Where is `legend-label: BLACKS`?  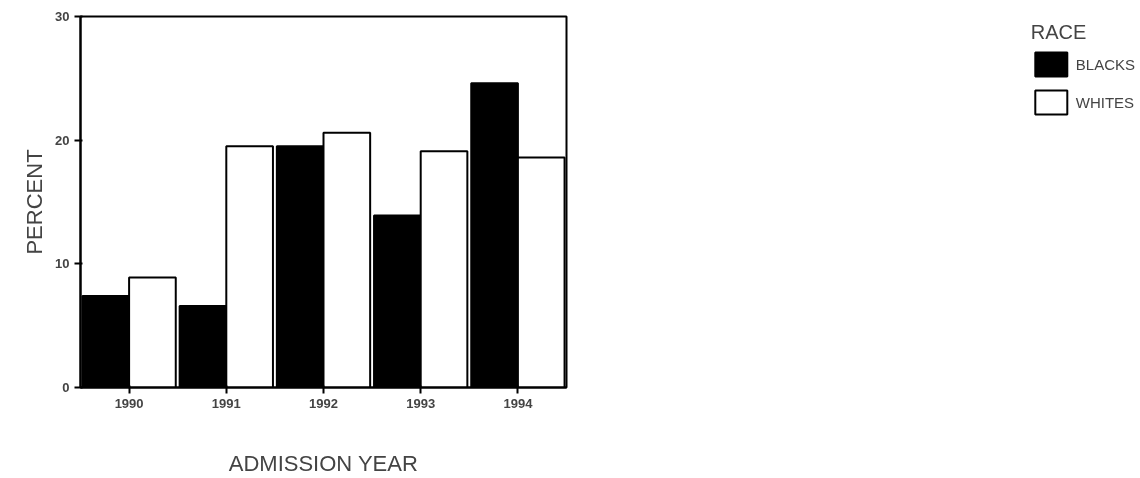
legend-label: BLACKS is located at coordinates (1105, 64).